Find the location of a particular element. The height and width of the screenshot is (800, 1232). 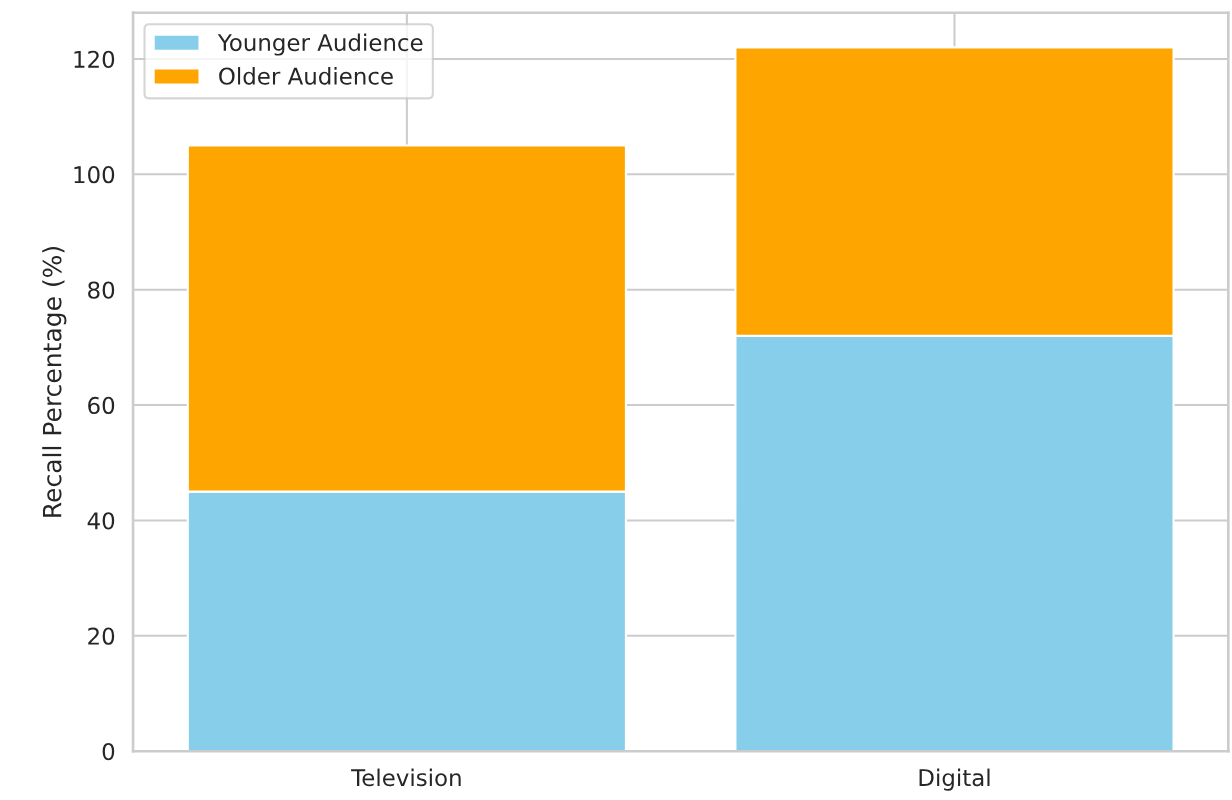

y-tick-label: 60 is located at coordinates (101, 405).